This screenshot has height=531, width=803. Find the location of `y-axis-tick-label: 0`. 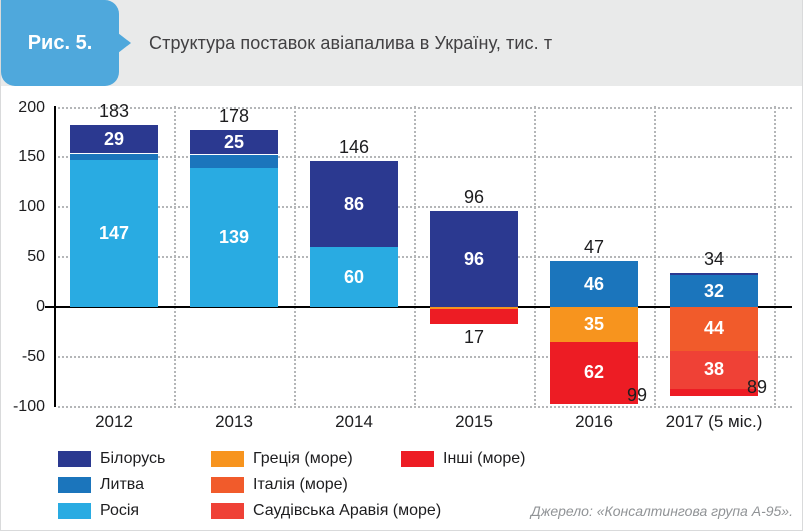

y-axis-tick-label: 0 is located at coordinates (40, 306).